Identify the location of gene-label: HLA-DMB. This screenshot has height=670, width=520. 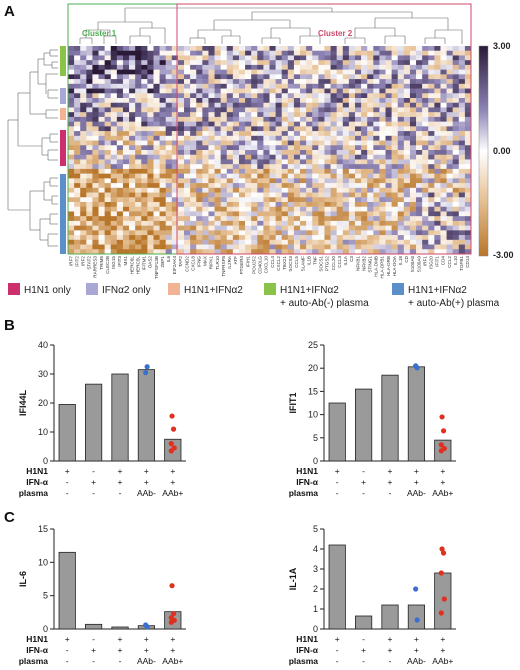
(376, 266).